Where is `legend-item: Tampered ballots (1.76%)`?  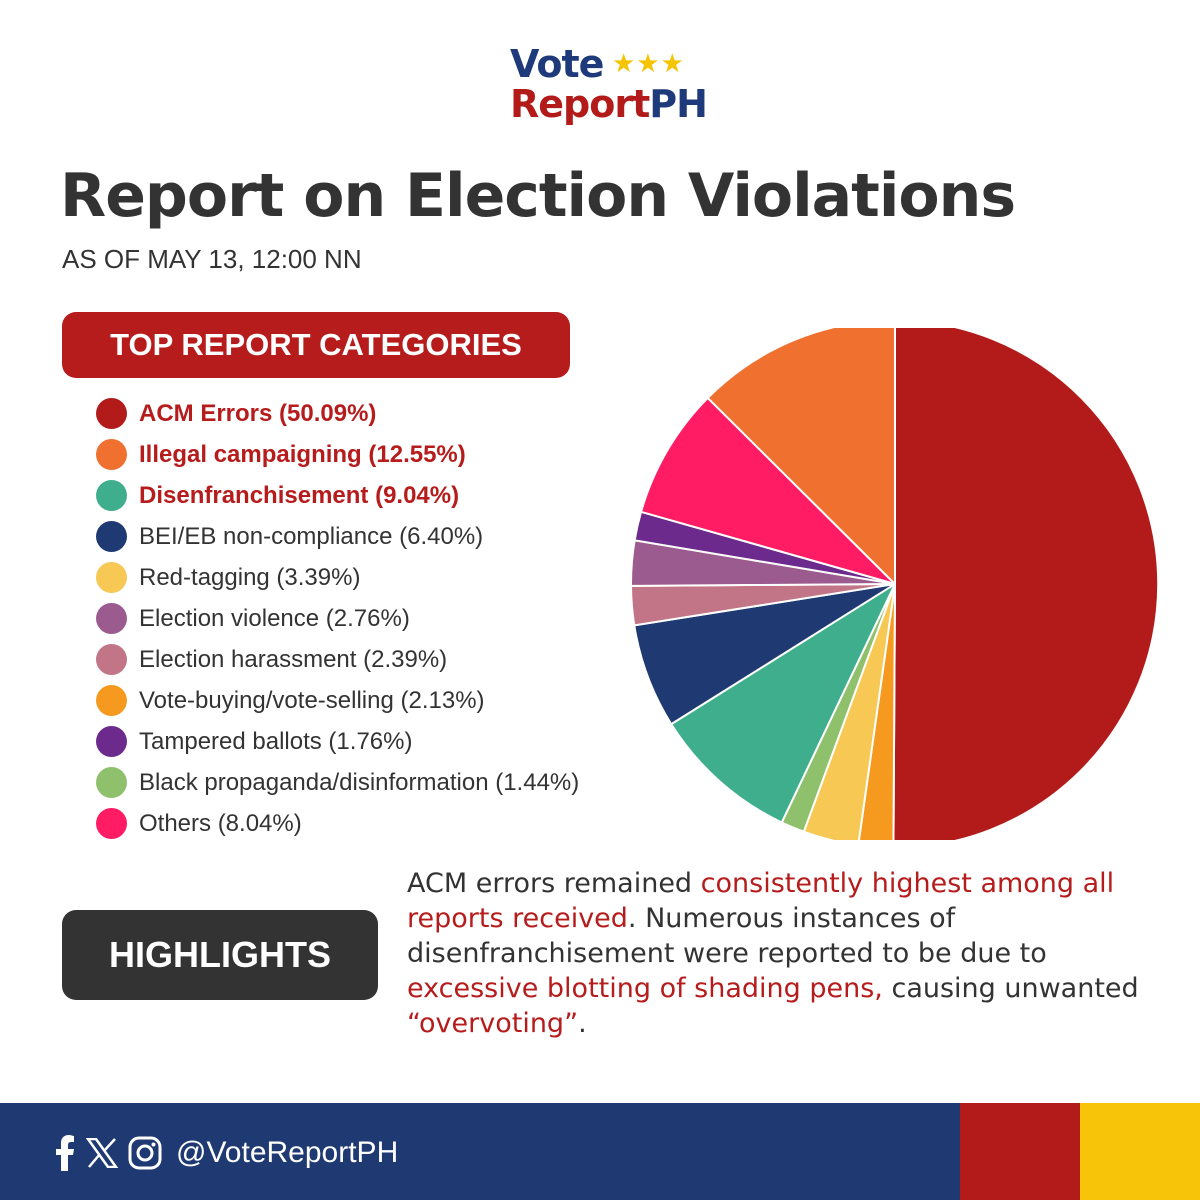
legend-item: Tampered ballots (1.76%) is located at coordinates (376, 741).